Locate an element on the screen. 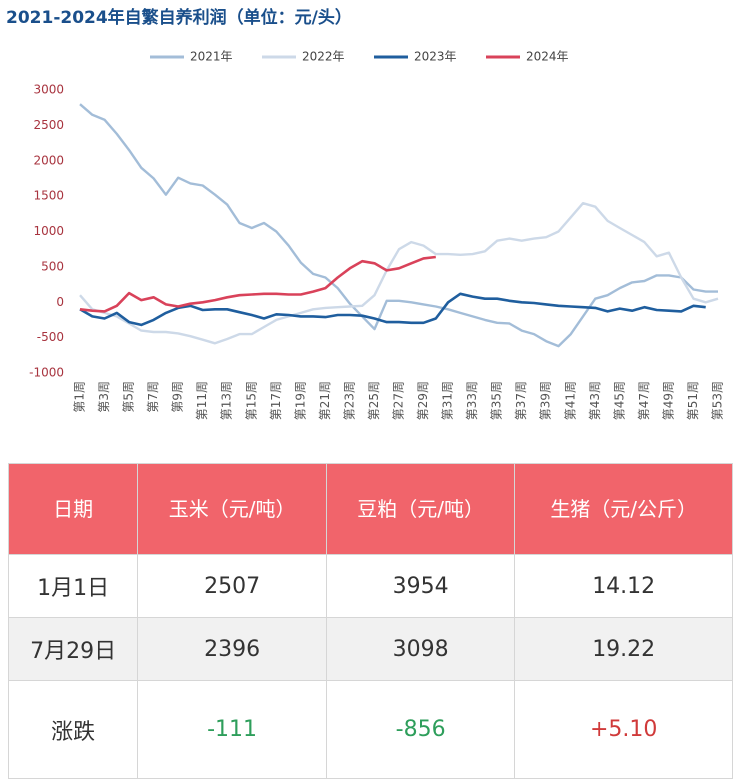  legend-label: 2021年 is located at coordinates (211, 57).